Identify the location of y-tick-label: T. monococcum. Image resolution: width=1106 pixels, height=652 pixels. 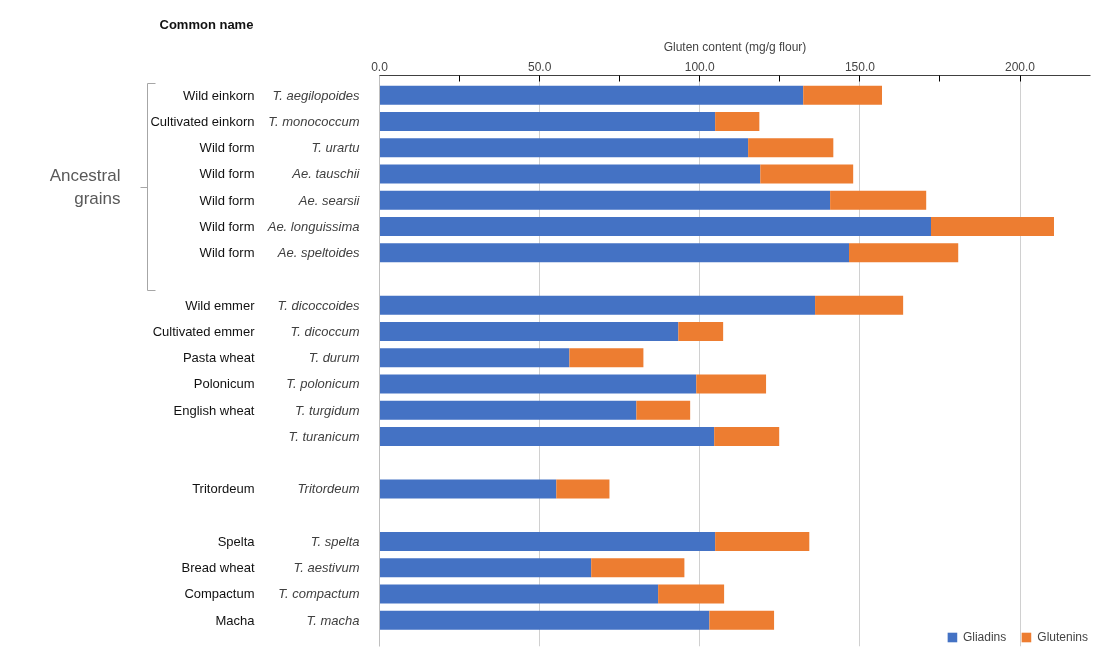
(314, 121).